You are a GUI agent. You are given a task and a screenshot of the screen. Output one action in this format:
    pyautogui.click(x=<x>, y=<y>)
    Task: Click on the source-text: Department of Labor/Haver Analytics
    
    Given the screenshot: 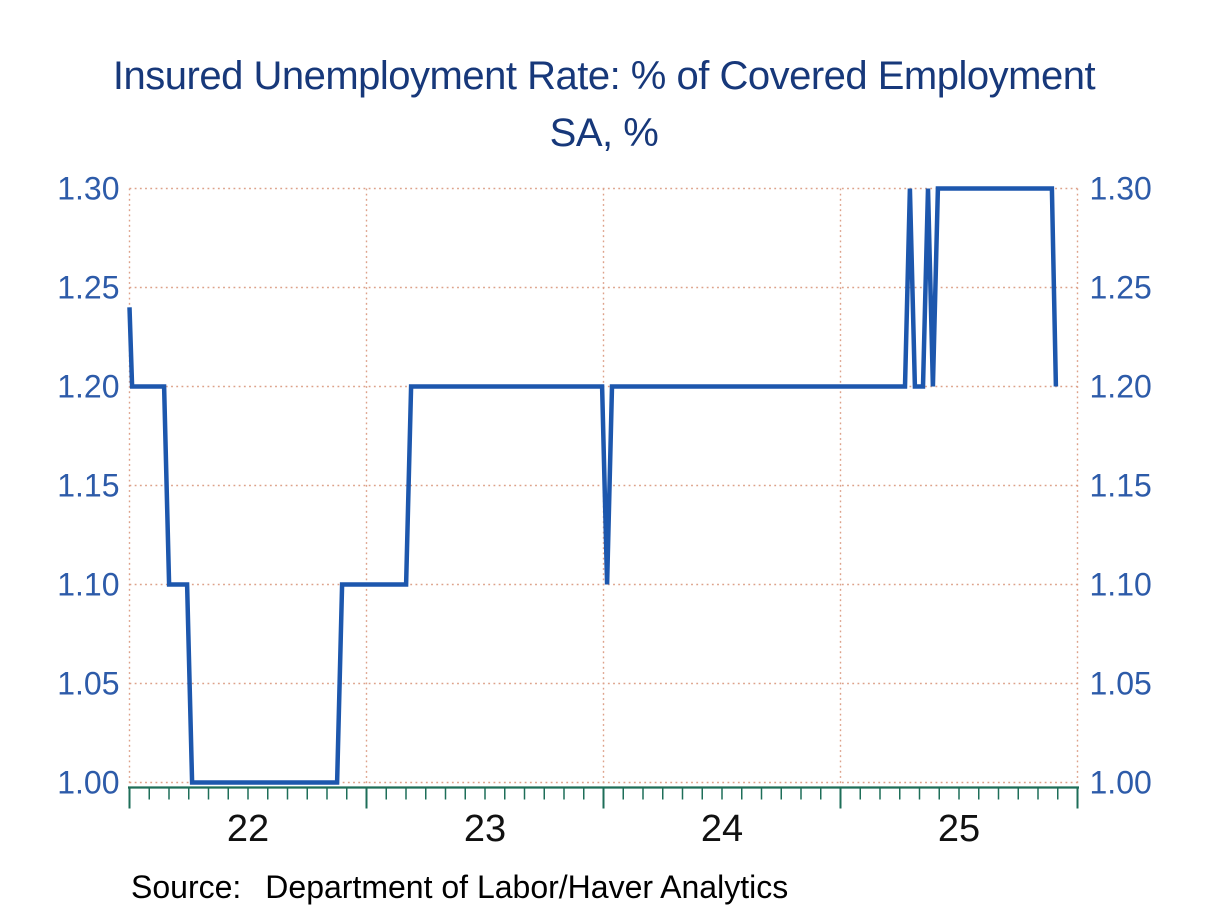 What is the action you would take?
    pyautogui.click(x=527, y=887)
    